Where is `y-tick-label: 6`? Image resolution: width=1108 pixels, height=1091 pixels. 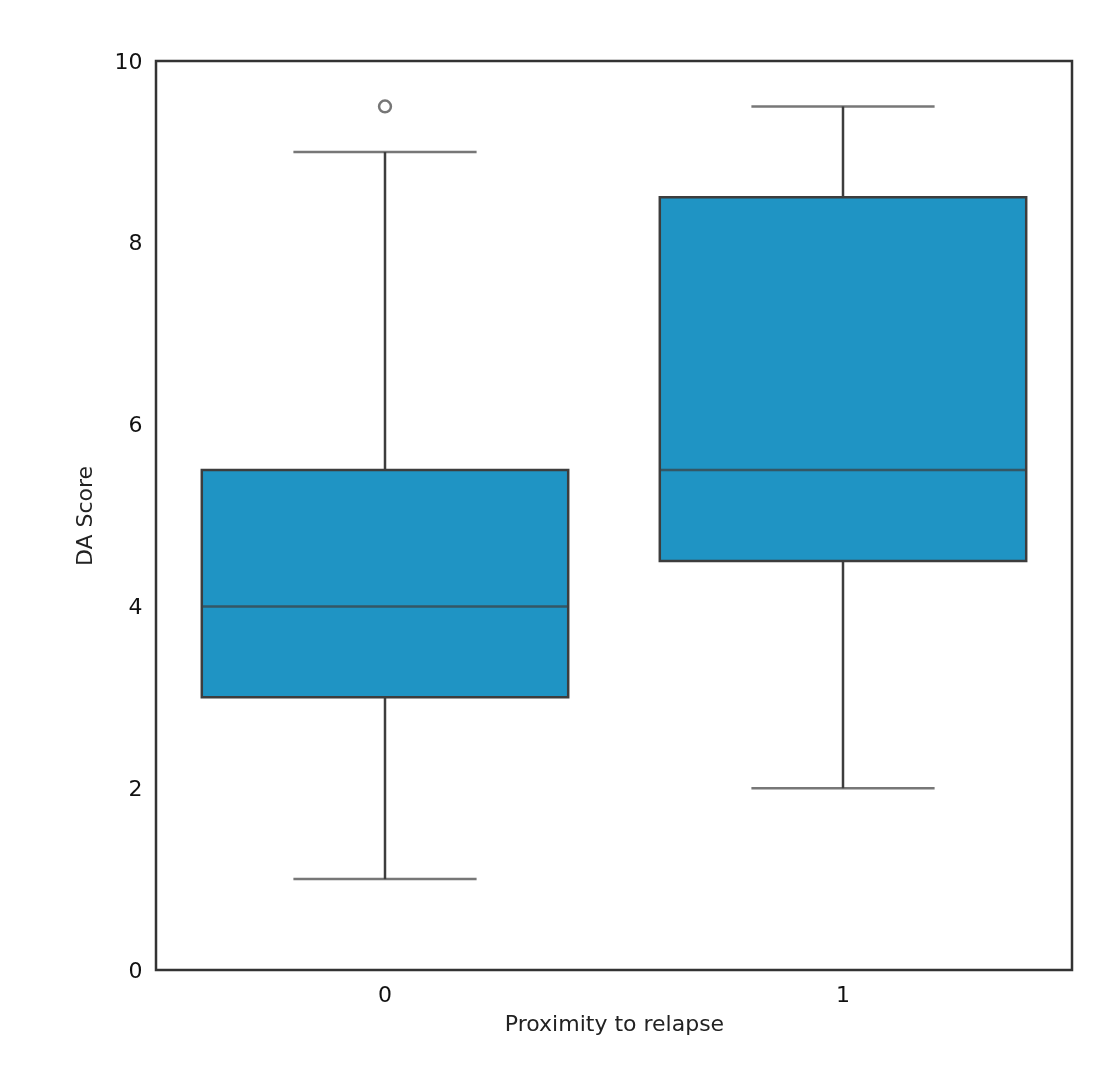 y-tick-label: 6 is located at coordinates (135, 425).